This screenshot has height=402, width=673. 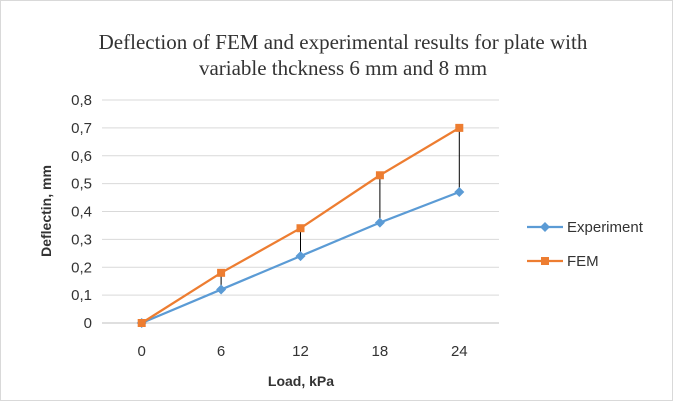 I want to click on y-tick-label: 0,2, so click(x=81, y=267).